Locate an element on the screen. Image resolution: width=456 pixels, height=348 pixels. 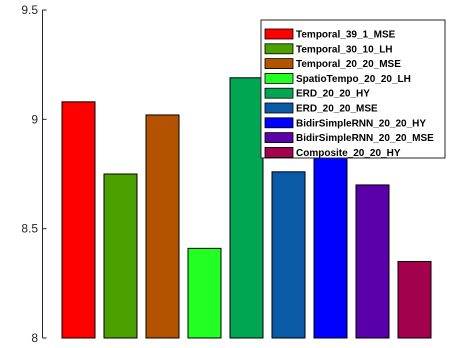
legend-swatch-ERD_20_20_HY is located at coordinates (279, 93).